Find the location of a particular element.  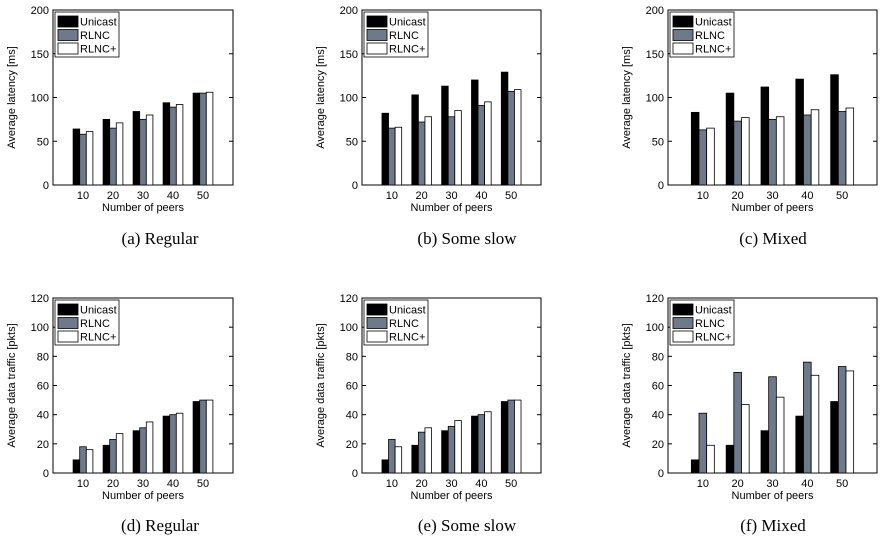

y-tick-label: 40 is located at coordinates (352, 416).